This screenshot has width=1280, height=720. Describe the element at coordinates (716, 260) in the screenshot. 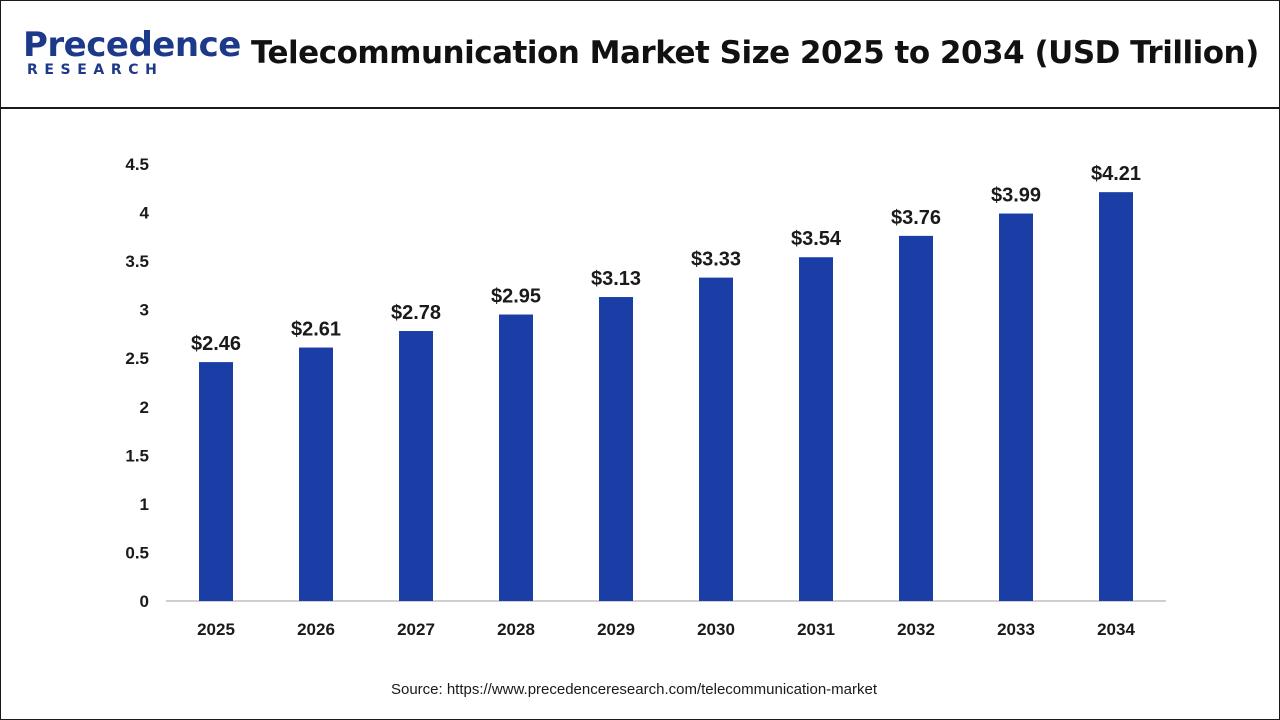

I see `data-label: $3.33` at that location.